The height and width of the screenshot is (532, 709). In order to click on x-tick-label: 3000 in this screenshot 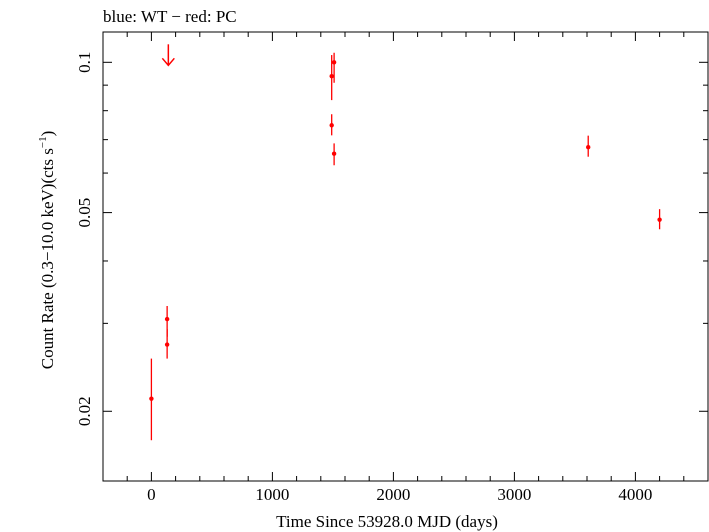, I will do `click(514, 494)`.